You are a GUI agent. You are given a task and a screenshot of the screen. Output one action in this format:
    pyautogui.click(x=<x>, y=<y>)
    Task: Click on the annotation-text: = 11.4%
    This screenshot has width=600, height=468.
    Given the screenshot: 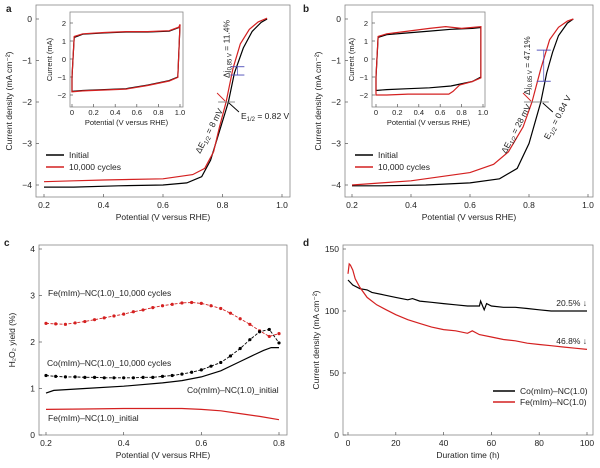 What is the action you would take?
    pyautogui.click(x=226, y=36)
    